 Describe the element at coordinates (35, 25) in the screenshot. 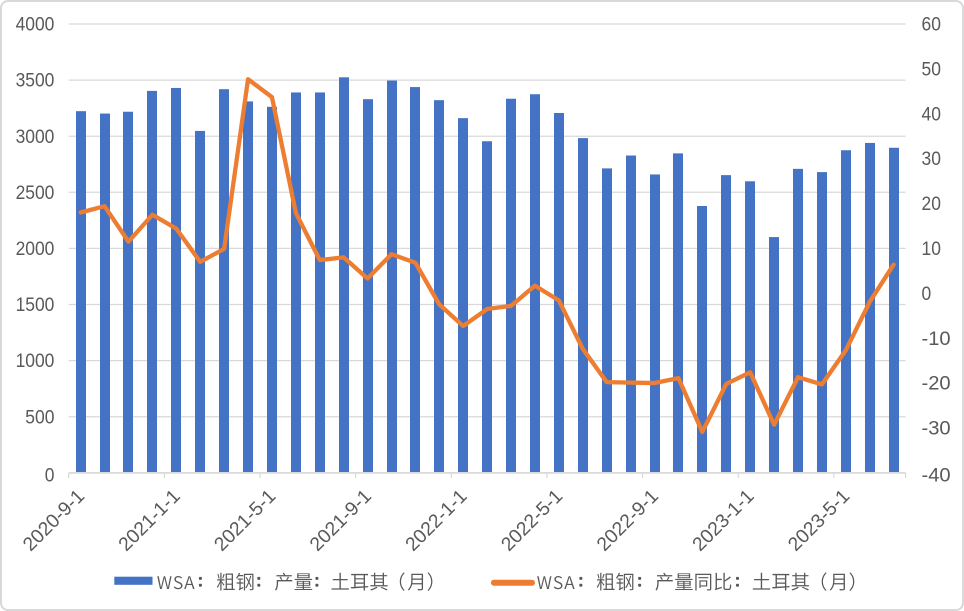

I see `svg-text: 4000` at that location.